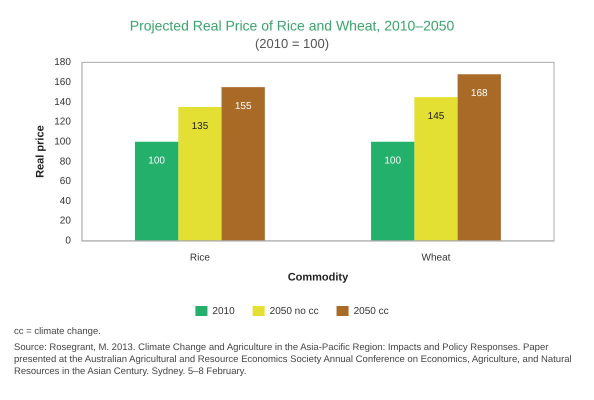 The height and width of the screenshot is (400, 594). Describe the element at coordinates (292, 25) in the screenshot. I see `chart-title: Projected Real Price of Rice and Wheat, 2010–2050` at that location.